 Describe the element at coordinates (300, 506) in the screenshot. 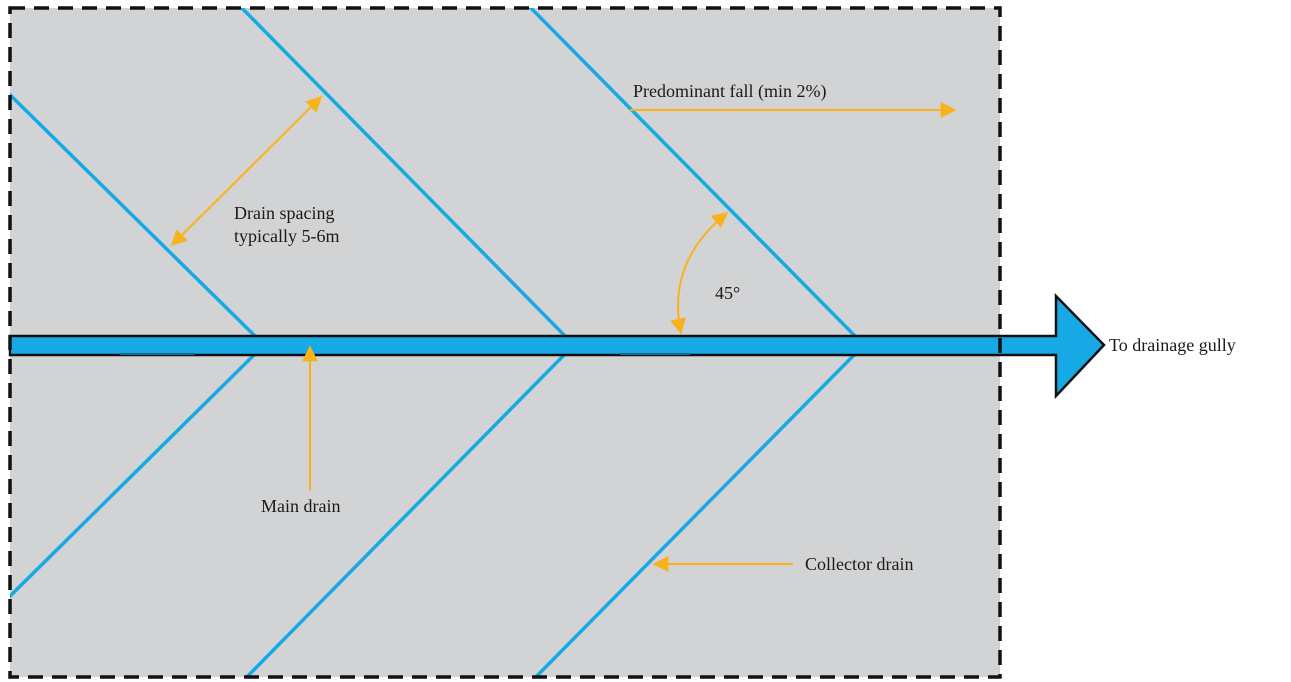

I see `main-drain-label: Main drain` at that location.